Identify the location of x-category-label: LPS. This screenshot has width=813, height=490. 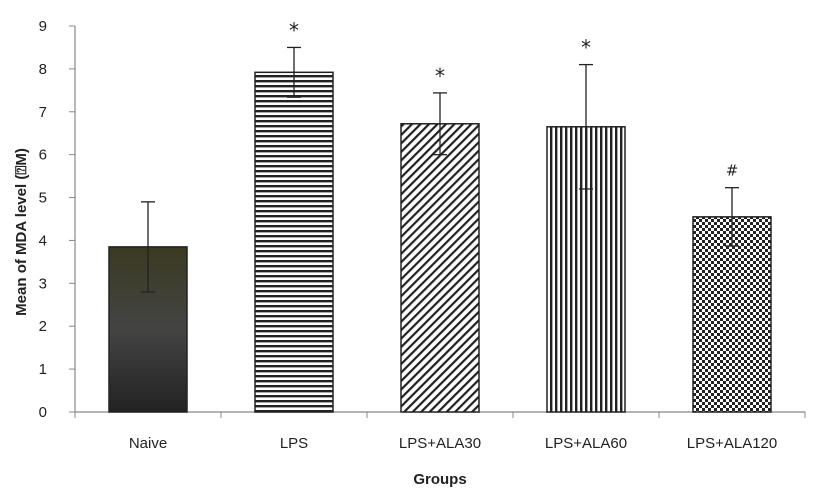
(294, 443).